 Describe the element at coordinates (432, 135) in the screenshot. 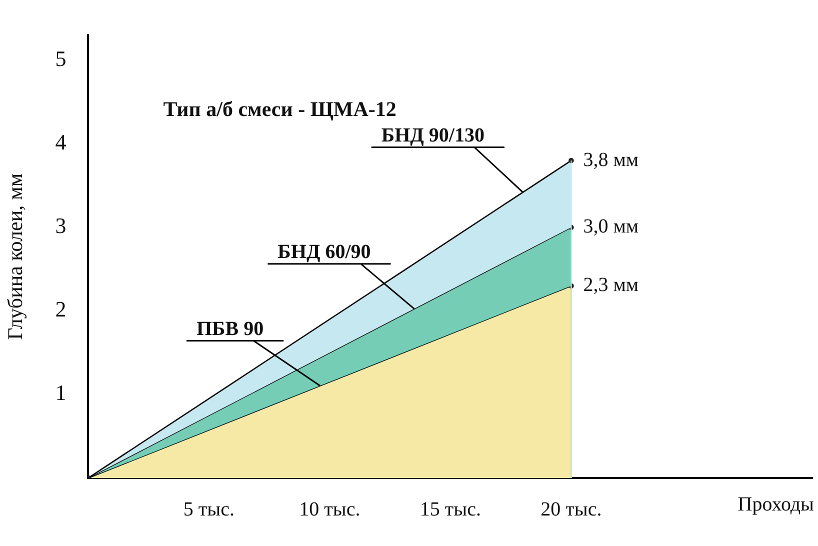

I see `annotation: БНД 90/130` at that location.